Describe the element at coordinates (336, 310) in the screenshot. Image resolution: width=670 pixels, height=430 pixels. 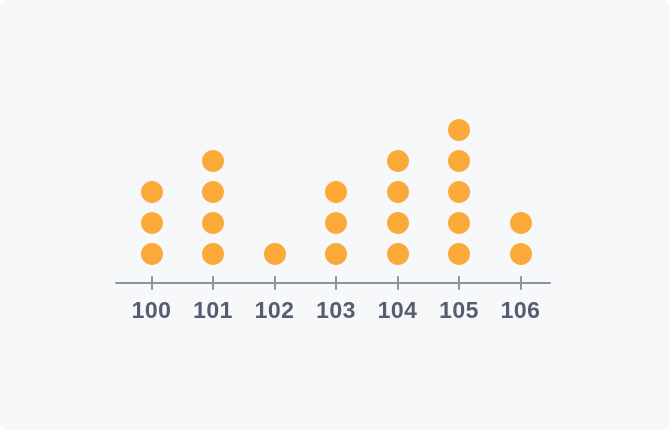
I see `axis-tick-label: 103` at that location.